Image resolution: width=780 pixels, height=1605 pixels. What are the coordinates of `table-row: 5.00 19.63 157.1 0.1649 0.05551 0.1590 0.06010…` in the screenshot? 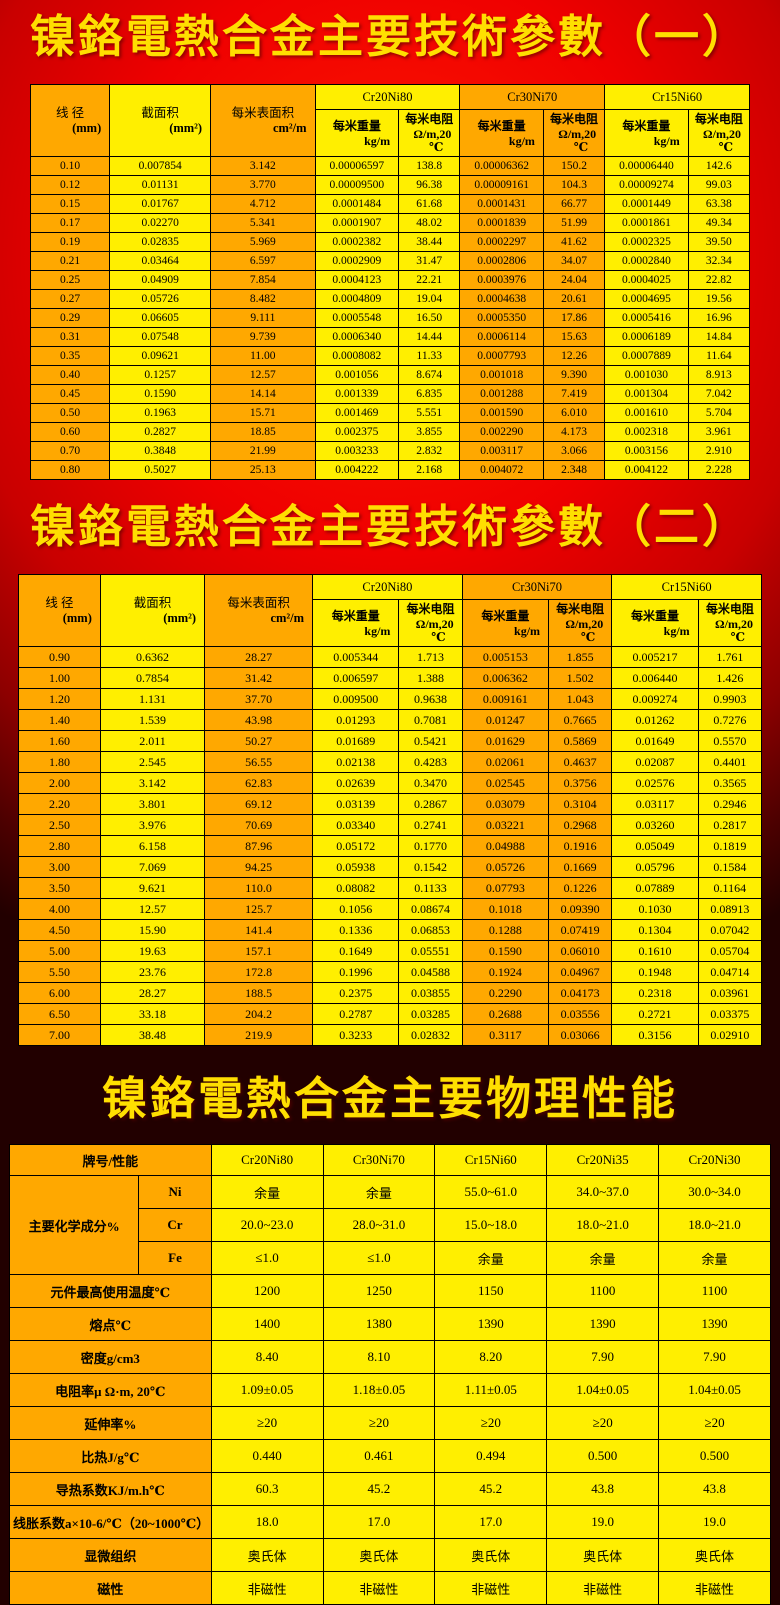 It's located at (390, 951).